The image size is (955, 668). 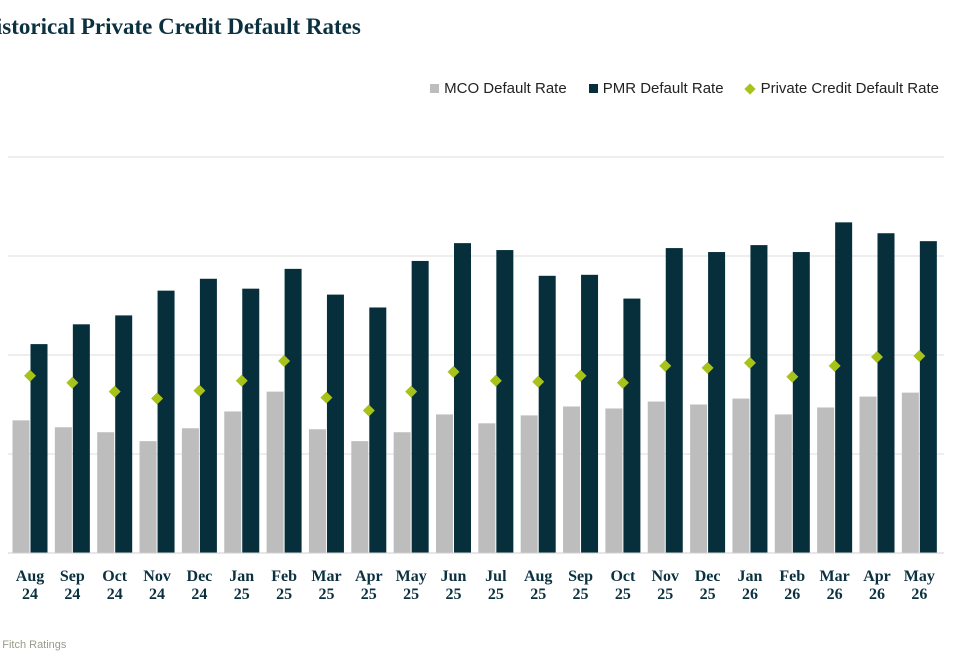 I want to click on x-tick-label: Dec 24, so click(x=200, y=585).